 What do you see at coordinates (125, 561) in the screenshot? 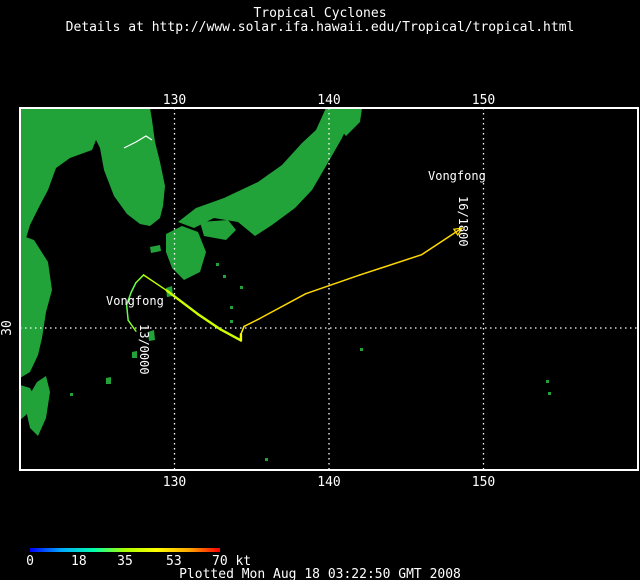
I see `intensity-tick-35: 35` at bounding box center [125, 561].